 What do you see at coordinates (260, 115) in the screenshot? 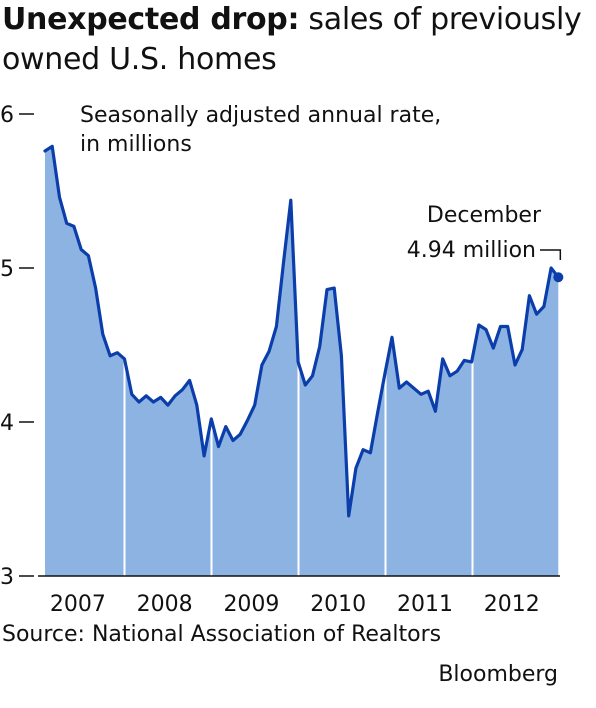
I see `y-axis-label-line1: Seasonally adjusted annual rate,` at bounding box center [260, 115].